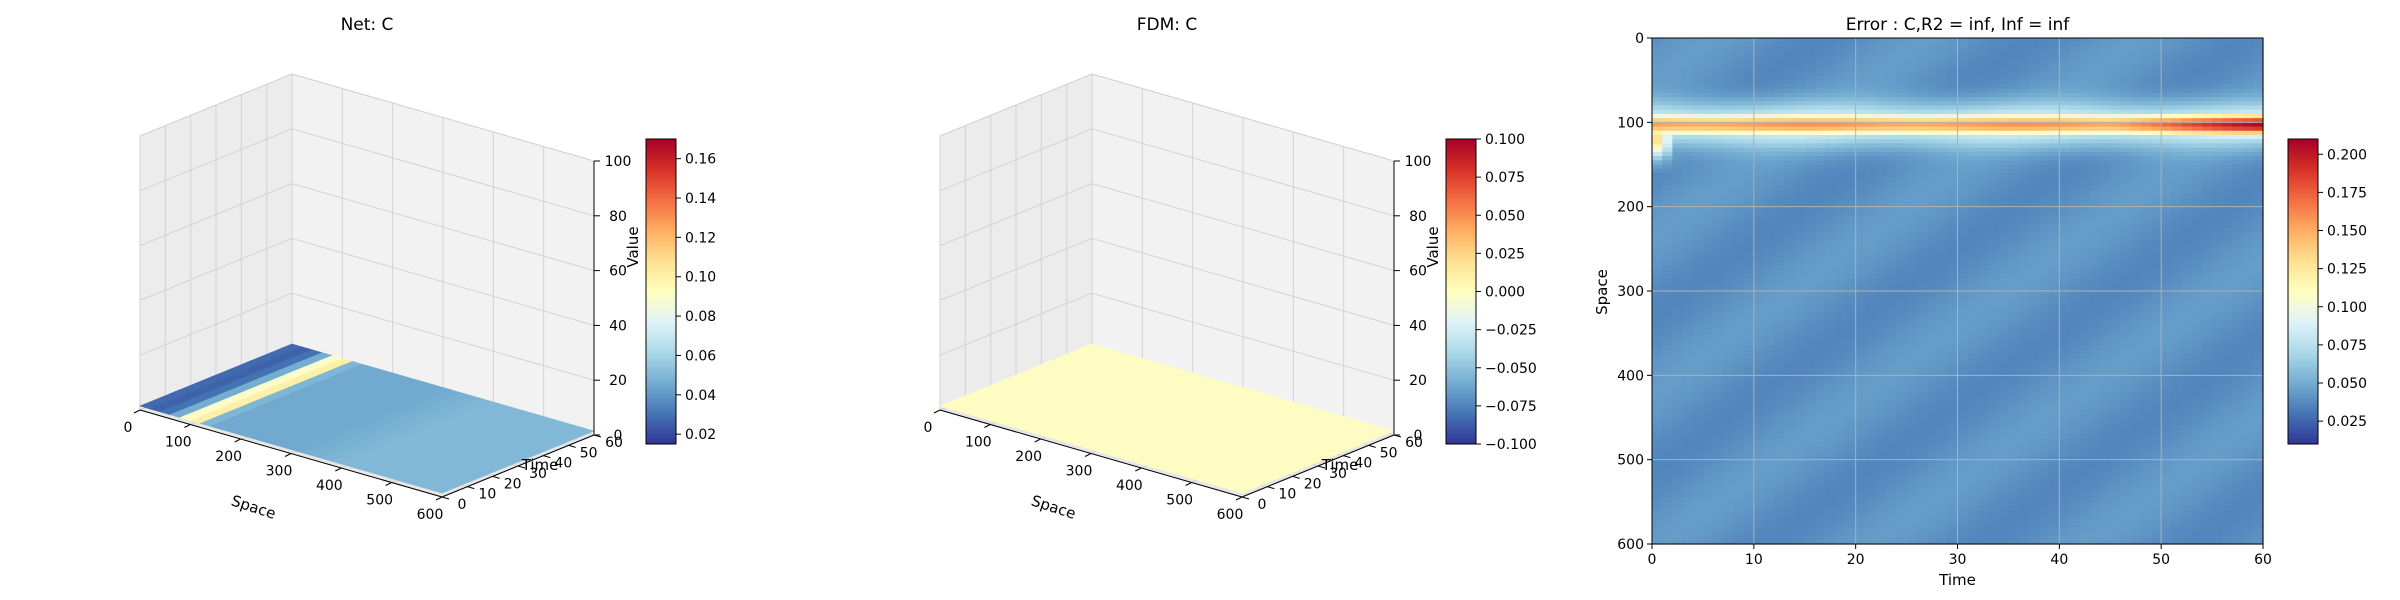 Image resolution: width=2400 pixels, height=600 pixels. I want to click on gridline-value, so click(367, 227).